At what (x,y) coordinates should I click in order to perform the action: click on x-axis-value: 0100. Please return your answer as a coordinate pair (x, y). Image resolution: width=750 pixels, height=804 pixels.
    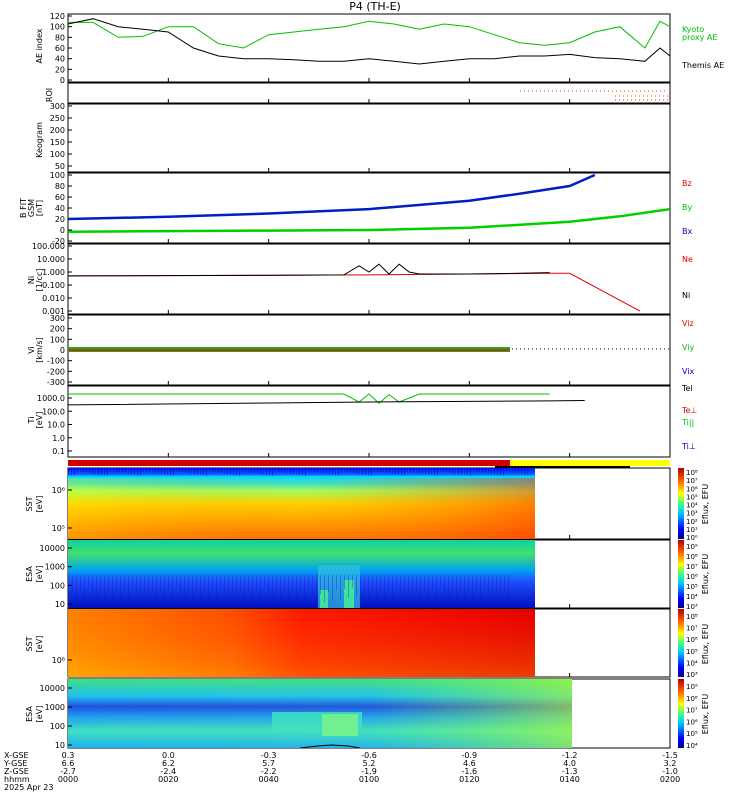
    Looking at the image, I should click on (369, 779).